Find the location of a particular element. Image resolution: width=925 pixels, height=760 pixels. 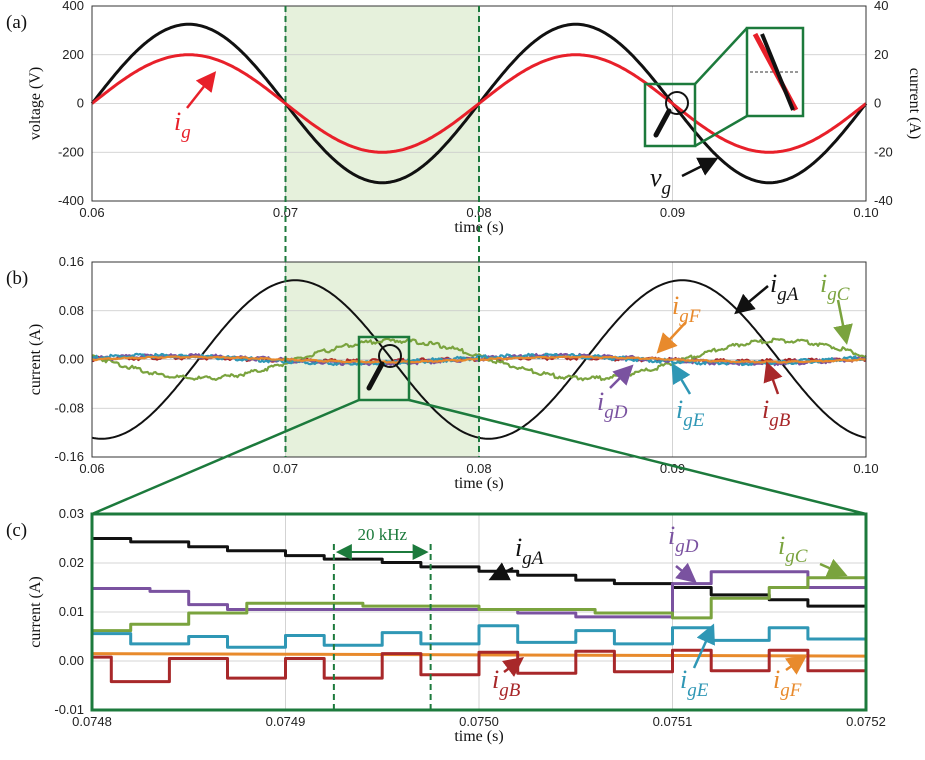

a-y2tick-label: 20 is located at coordinates (881, 54).